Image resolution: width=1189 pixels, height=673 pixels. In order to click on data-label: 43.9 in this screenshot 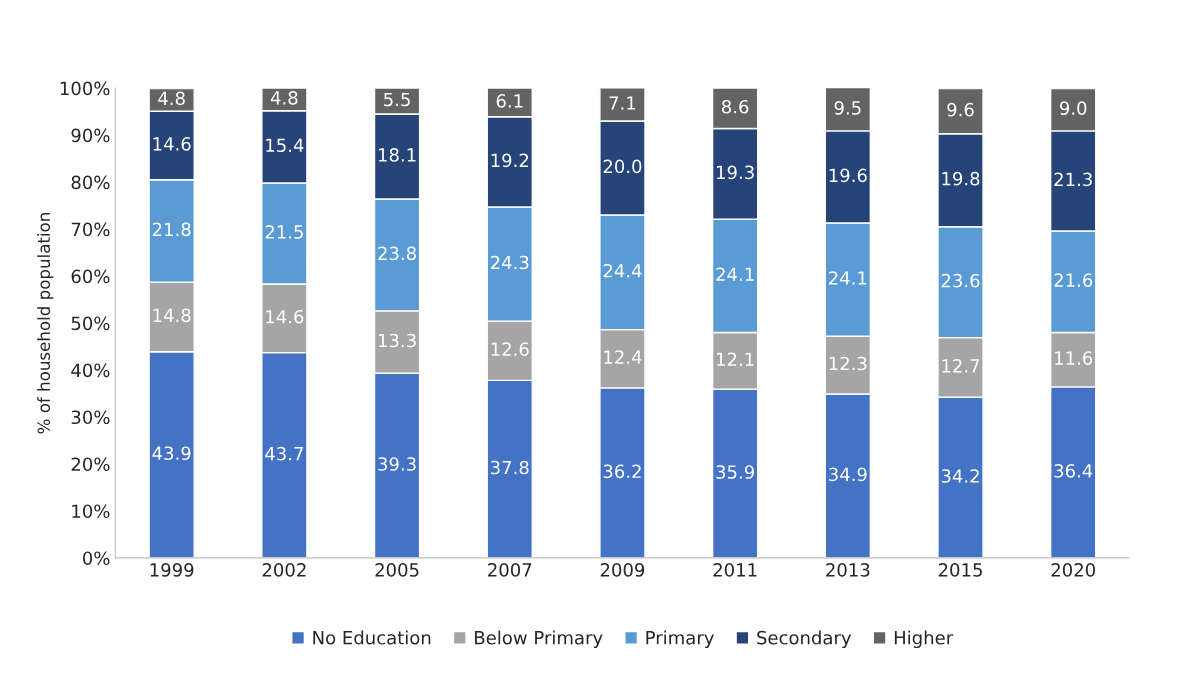, I will do `click(171, 453)`.